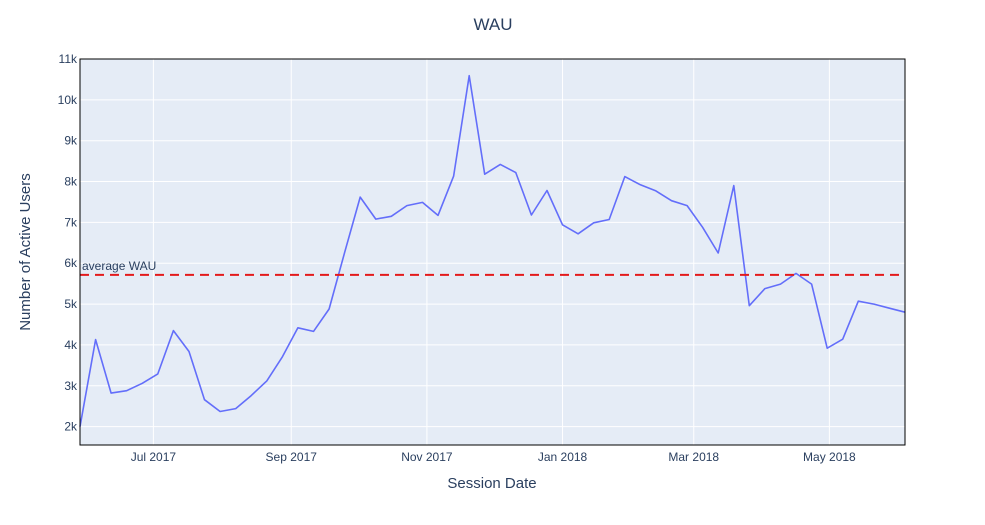 Image resolution: width=985 pixels, height=525 pixels. What do you see at coordinates (68, 243) in the screenshot?
I see `y-axis-ticks: 2k 3k 4k 5k 6k 7k 8k 9k 10k 11k` at bounding box center [68, 243].